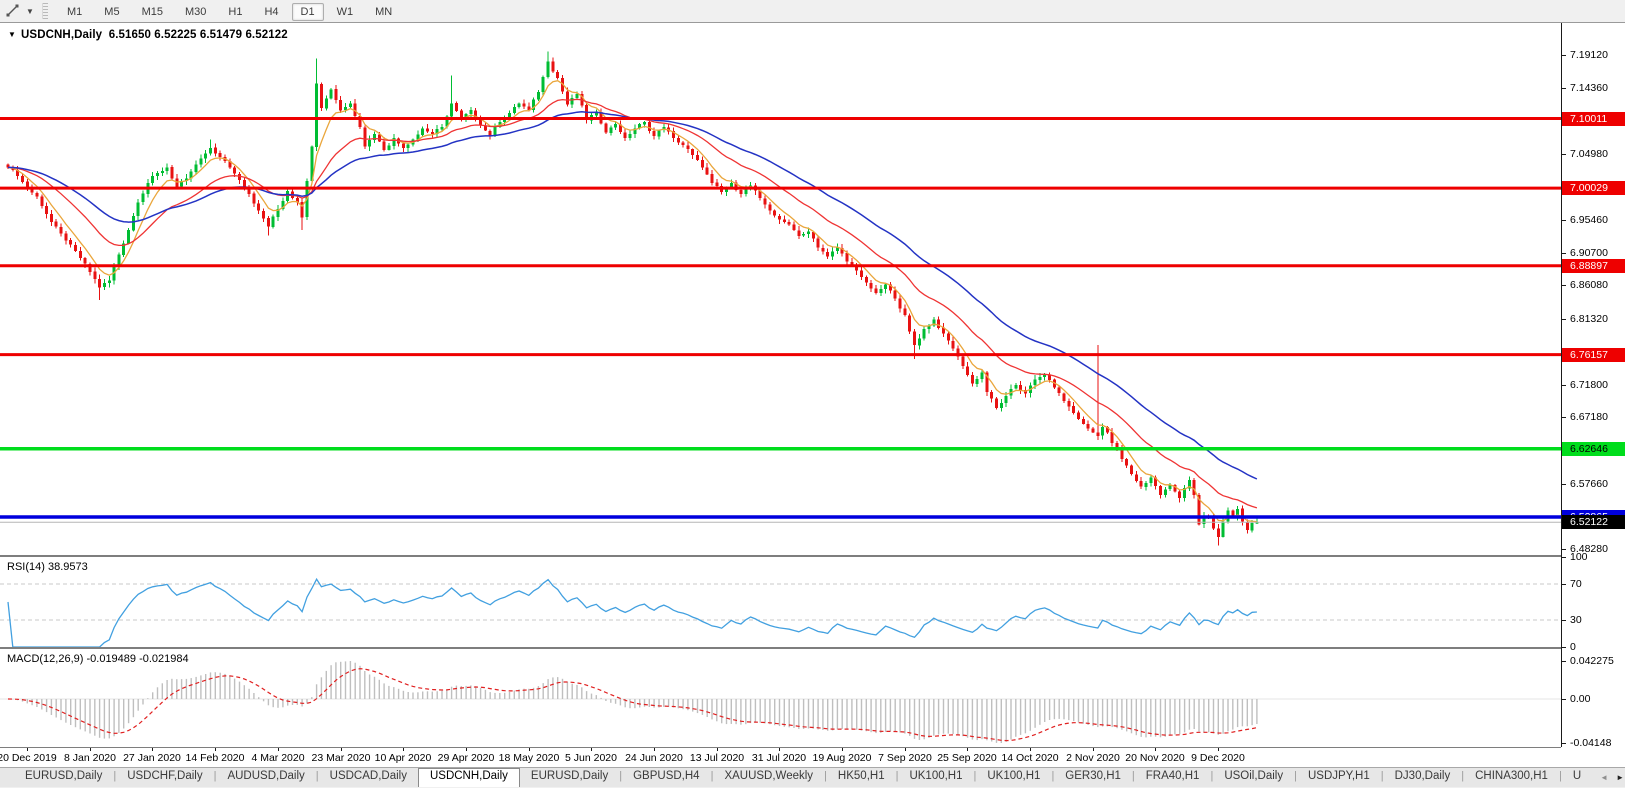 The height and width of the screenshot is (788, 1625). I want to click on price-level-label: 7.00029, so click(1593, 188).